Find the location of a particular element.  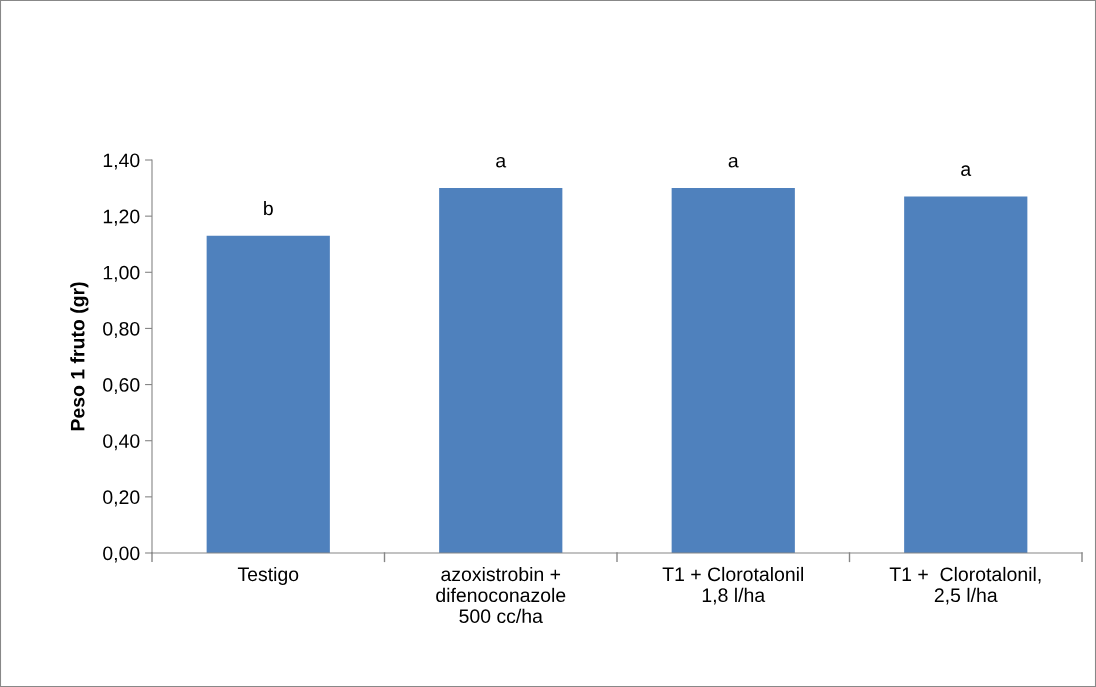

y-tick-label: 0,80 is located at coordinates (121, 329).